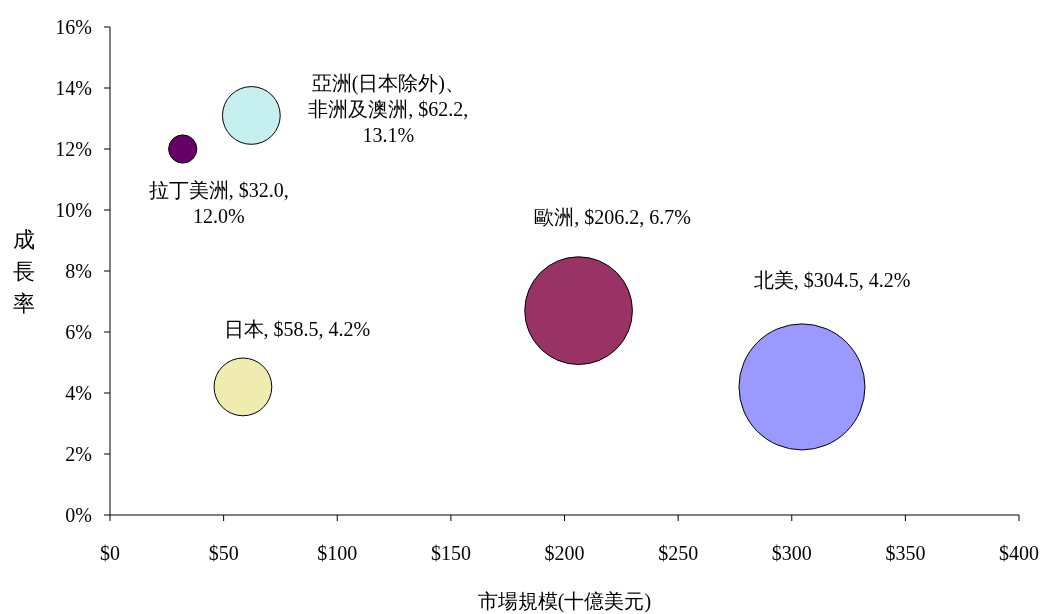 This screenshot has width=1046, height=614. What do you see at coordinates (78, 271) in the screenshot?
I see `y-tick-label: 8%` at bounding box center [78, 271].